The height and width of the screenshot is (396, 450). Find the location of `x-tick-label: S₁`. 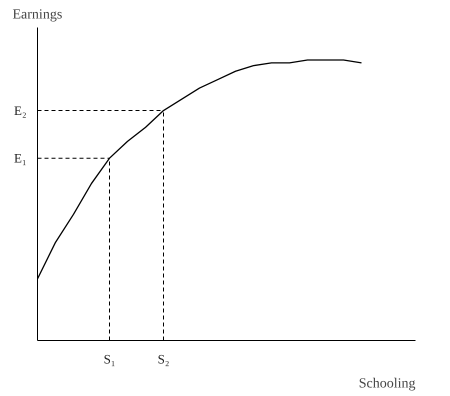

x-tick-label: S₁ is located at coordinates (110, 359).